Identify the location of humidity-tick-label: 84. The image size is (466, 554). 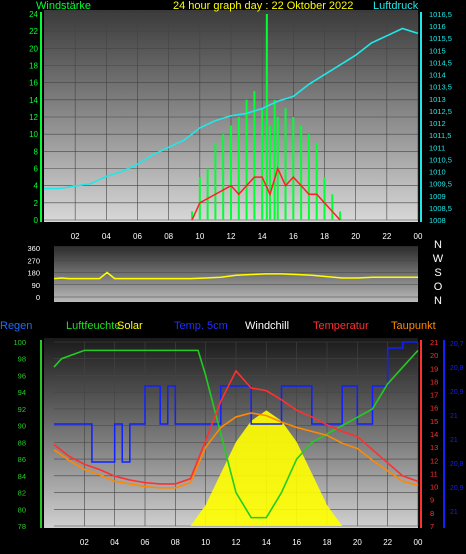
(22, 476).